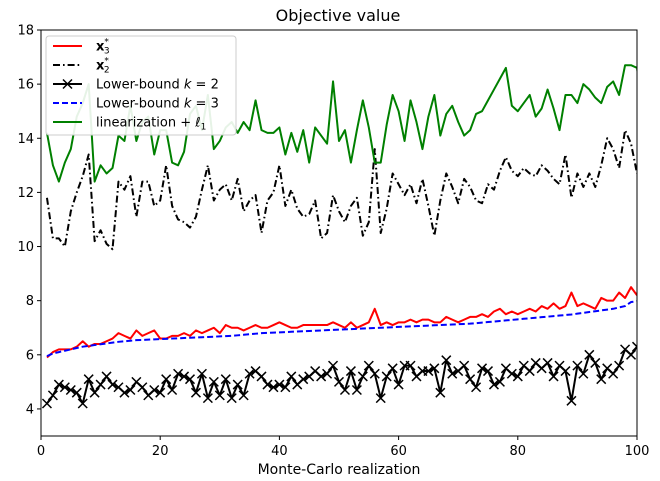 The width and height of the screenshot is (660, 481). Describe the element at coordinates (25, 31) in the screenshot. I see `y-tick-label: 18` at that location.